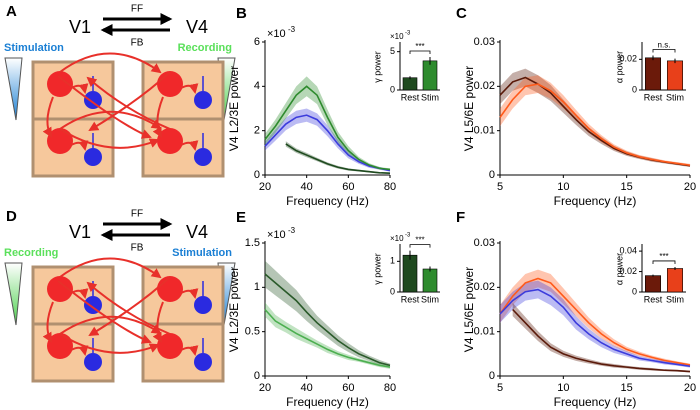 The image size is (700, 410). I want to click on y-tick-label: 4, so click(257, 86).